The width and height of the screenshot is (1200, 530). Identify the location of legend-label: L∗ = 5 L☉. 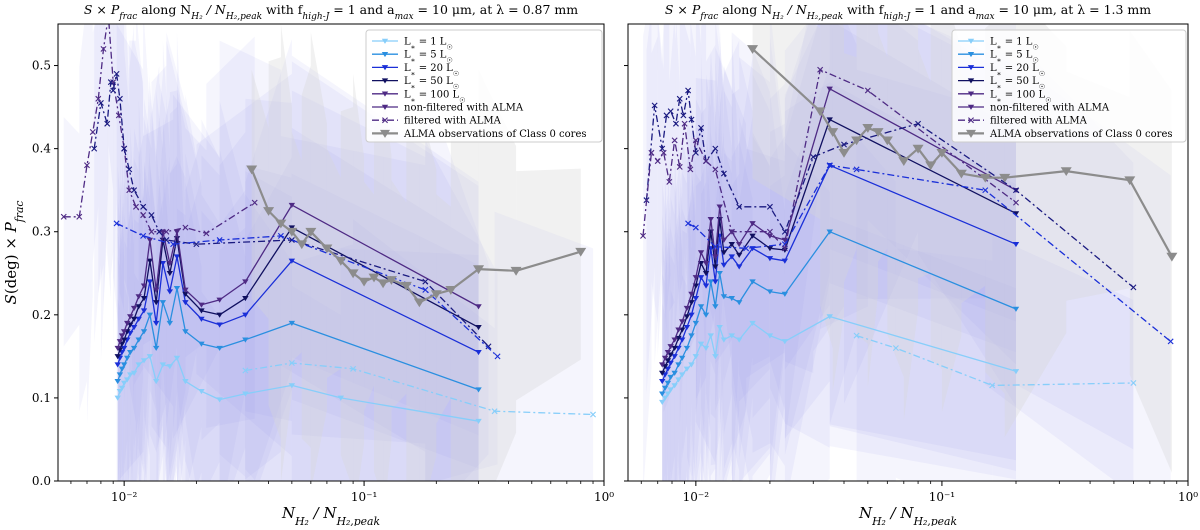
(428, 57).